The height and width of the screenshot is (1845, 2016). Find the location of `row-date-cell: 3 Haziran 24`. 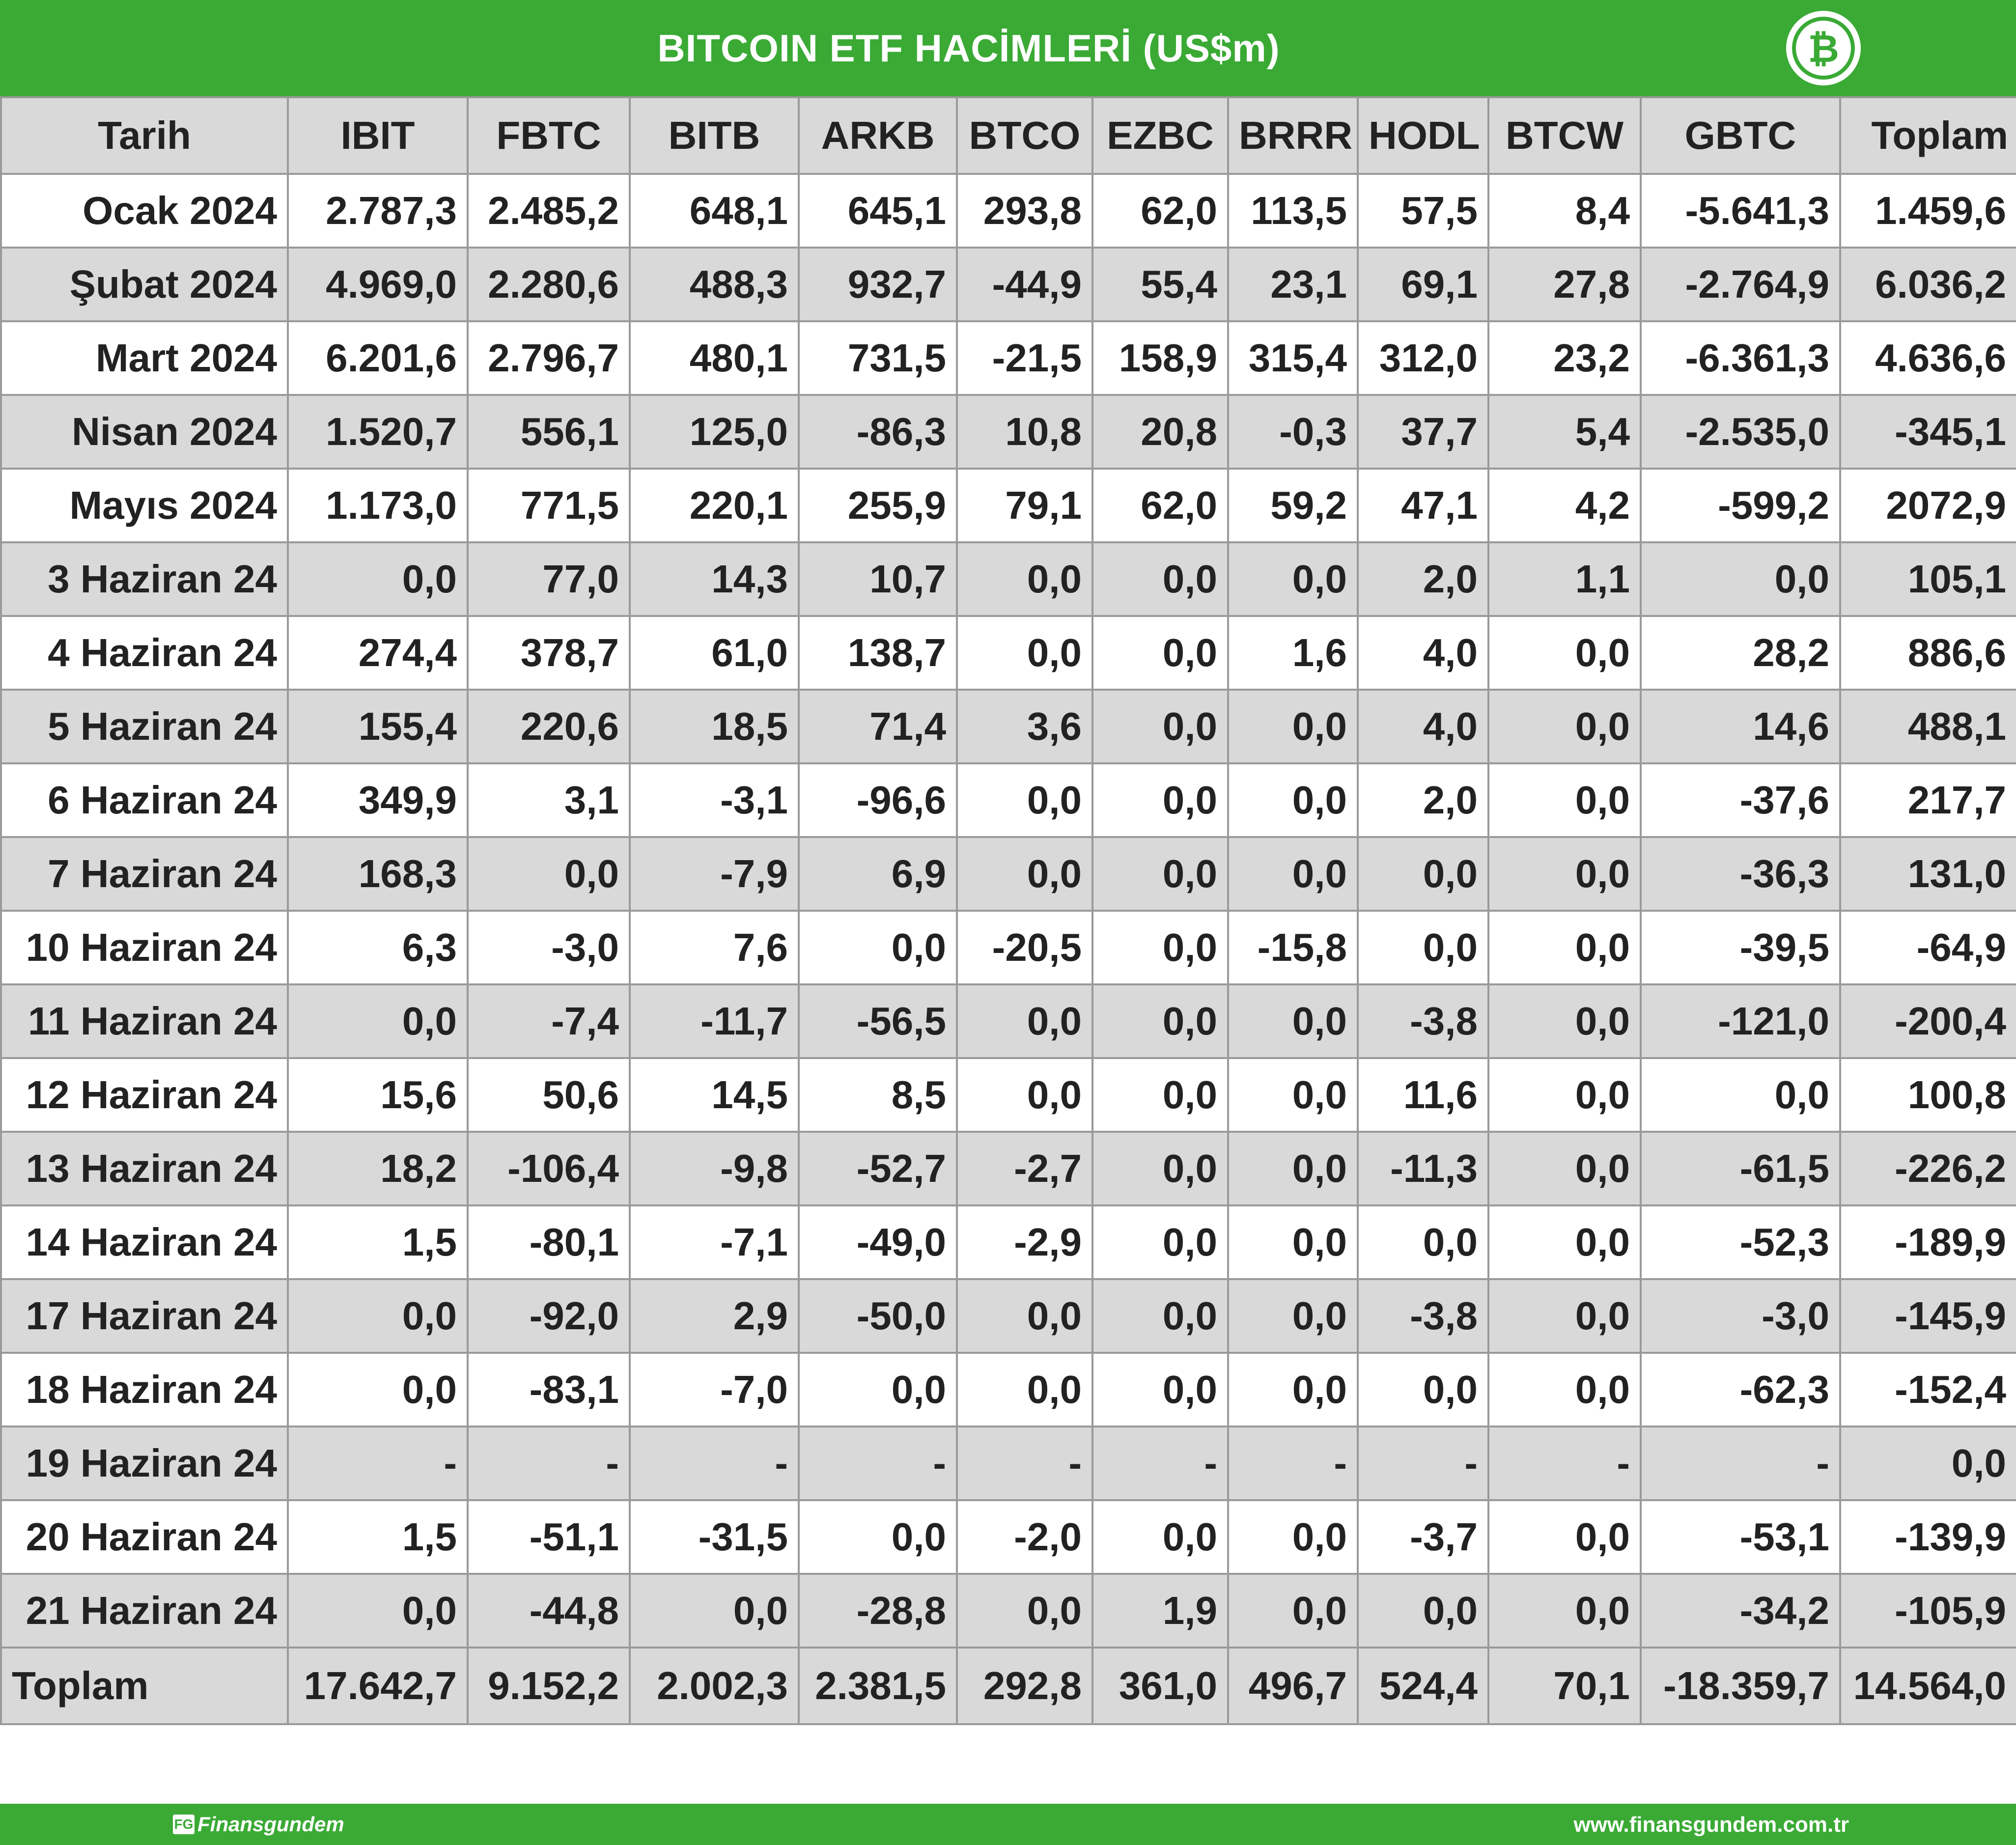

row-date-cell: 3 Haziran 24 is located at coordinates (144, 579).